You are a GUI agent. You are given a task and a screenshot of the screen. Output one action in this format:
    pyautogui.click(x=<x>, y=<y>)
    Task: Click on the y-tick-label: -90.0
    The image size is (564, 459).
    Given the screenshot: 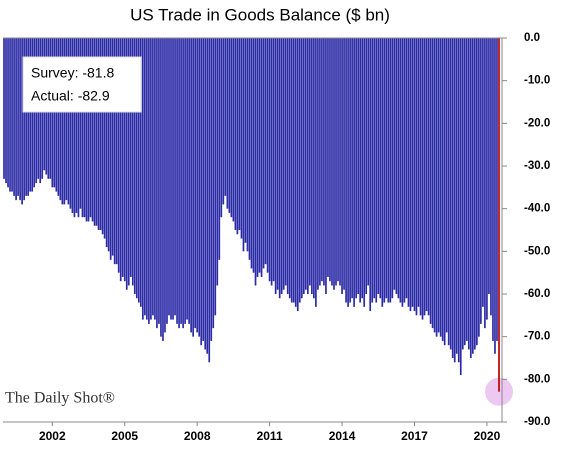 What is the action you would take?
    pyautogui.click(x=537, y=422)
    